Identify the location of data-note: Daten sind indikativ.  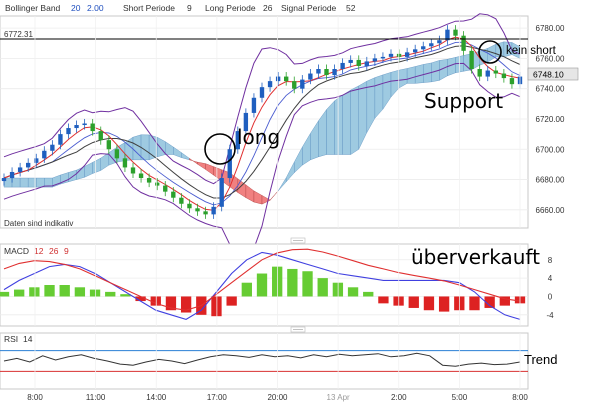
(38, 223).